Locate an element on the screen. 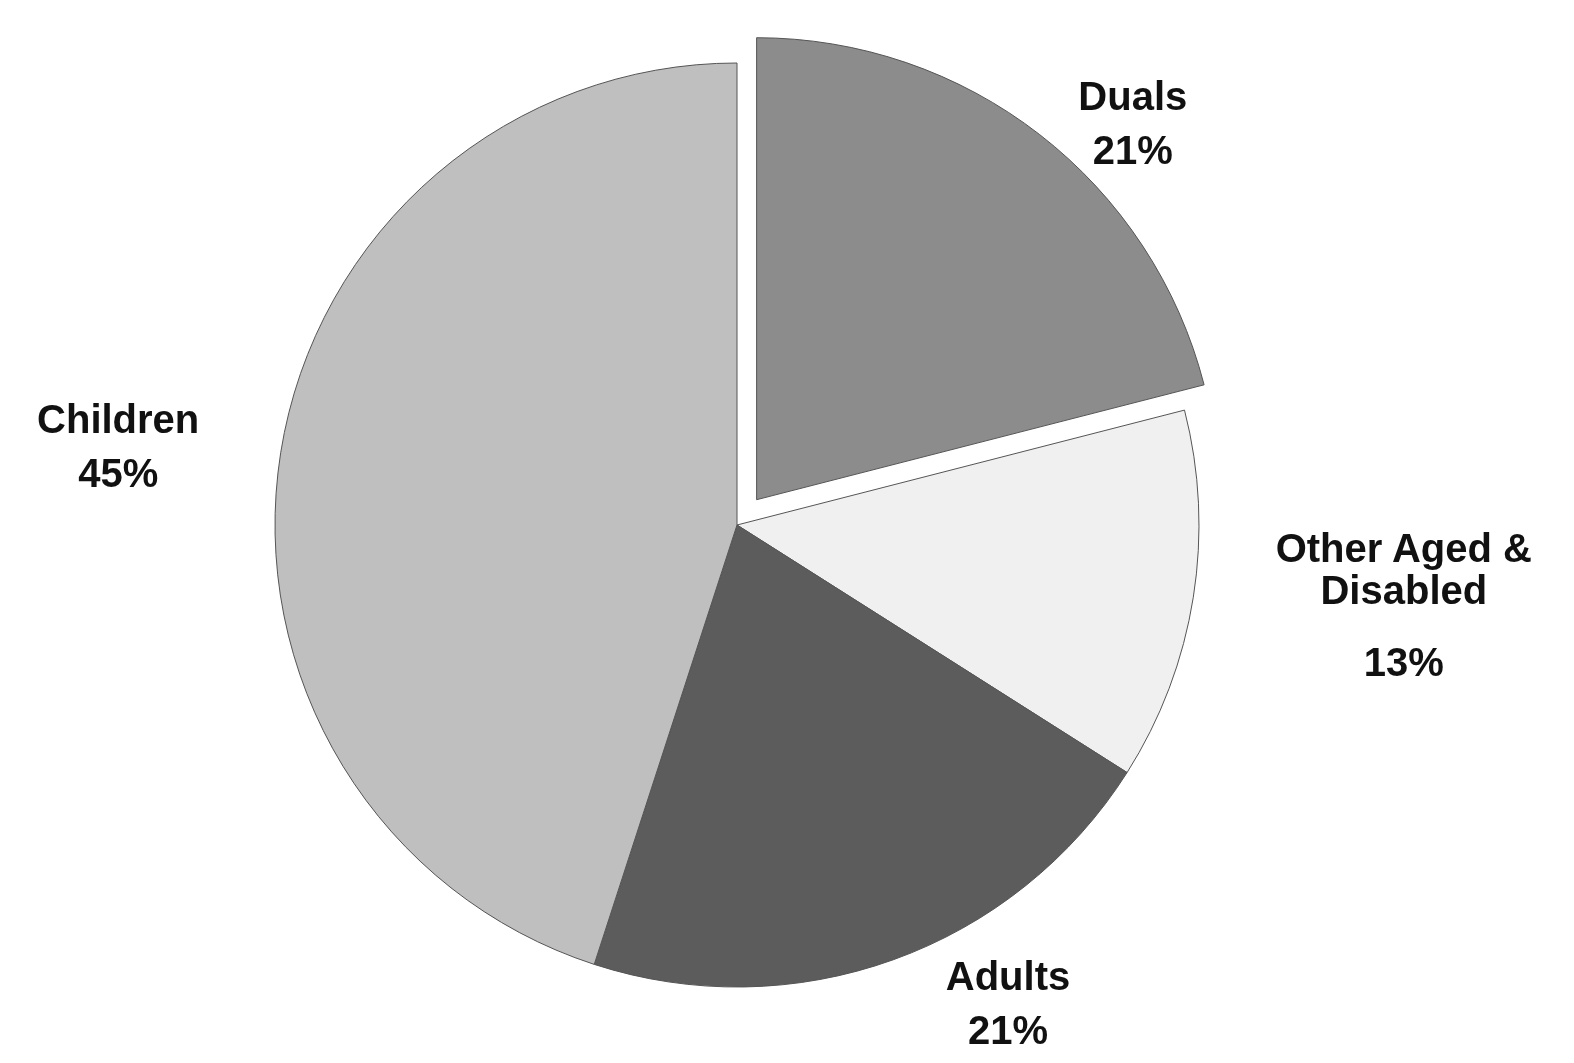 This screenshot has height=1063, width=1574. slice-label: Duals is located at coordinates (1133, 96).